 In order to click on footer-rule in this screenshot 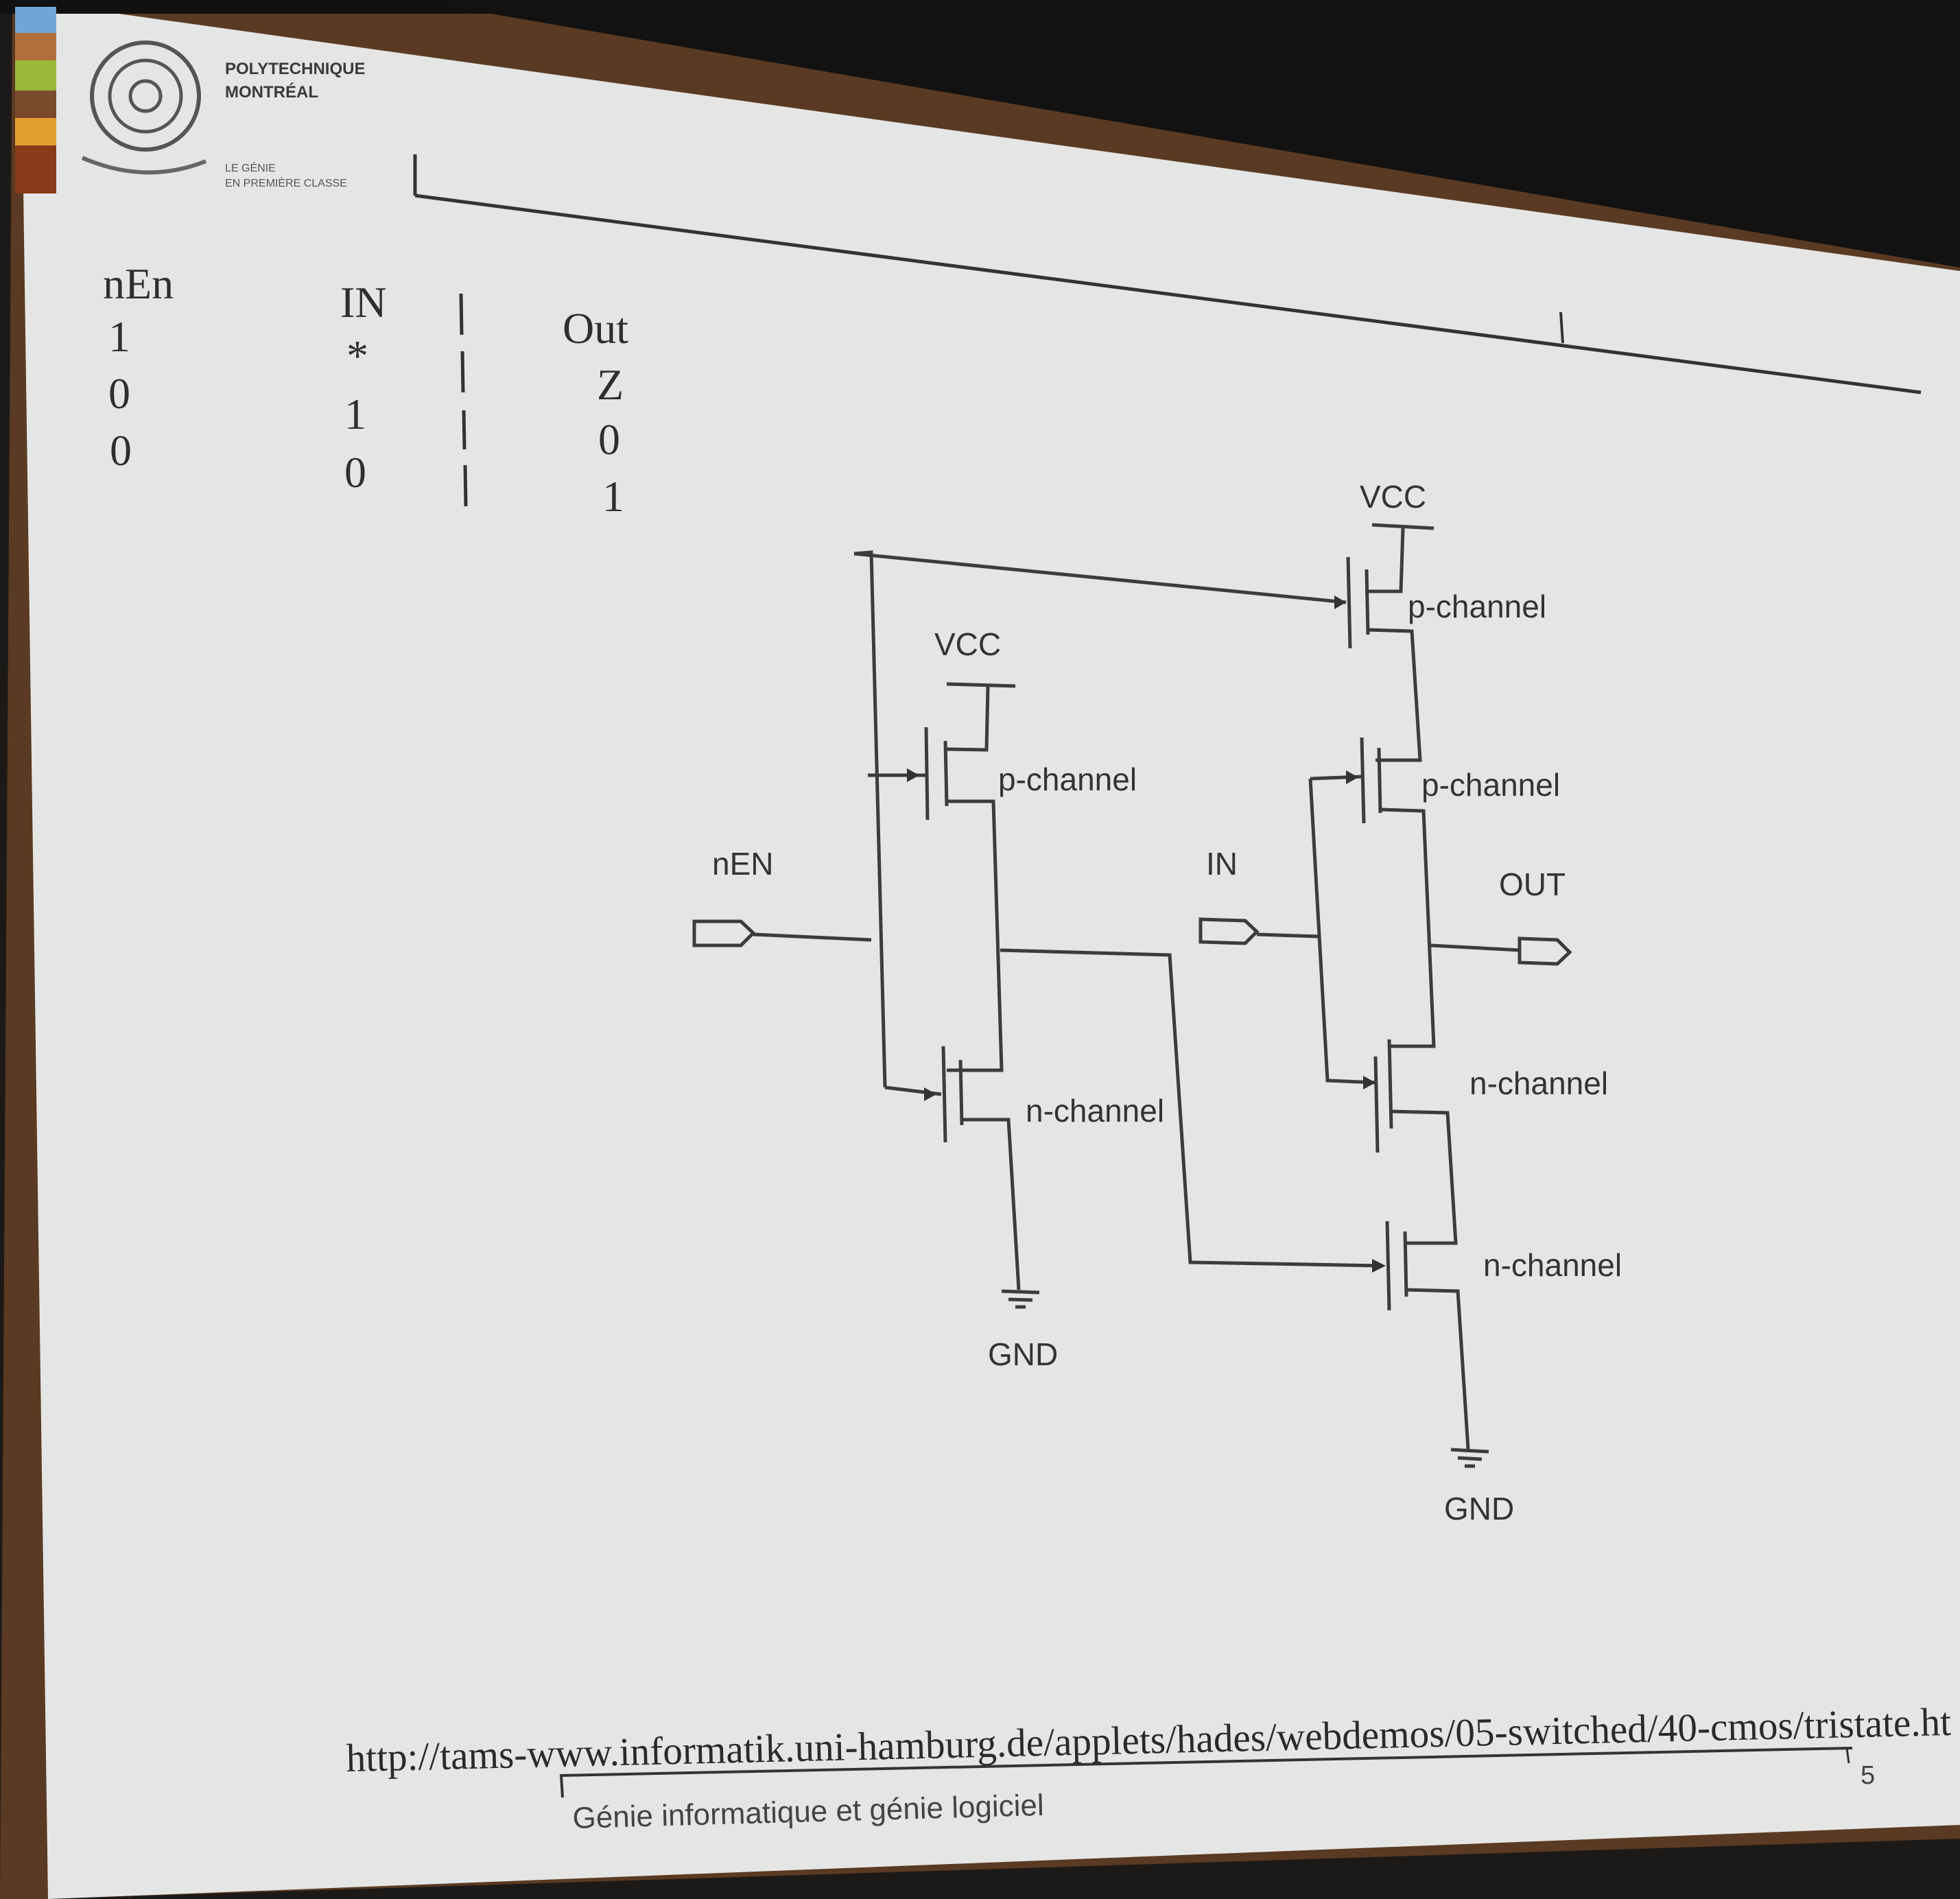, I will do `click(1206, 1773)`.